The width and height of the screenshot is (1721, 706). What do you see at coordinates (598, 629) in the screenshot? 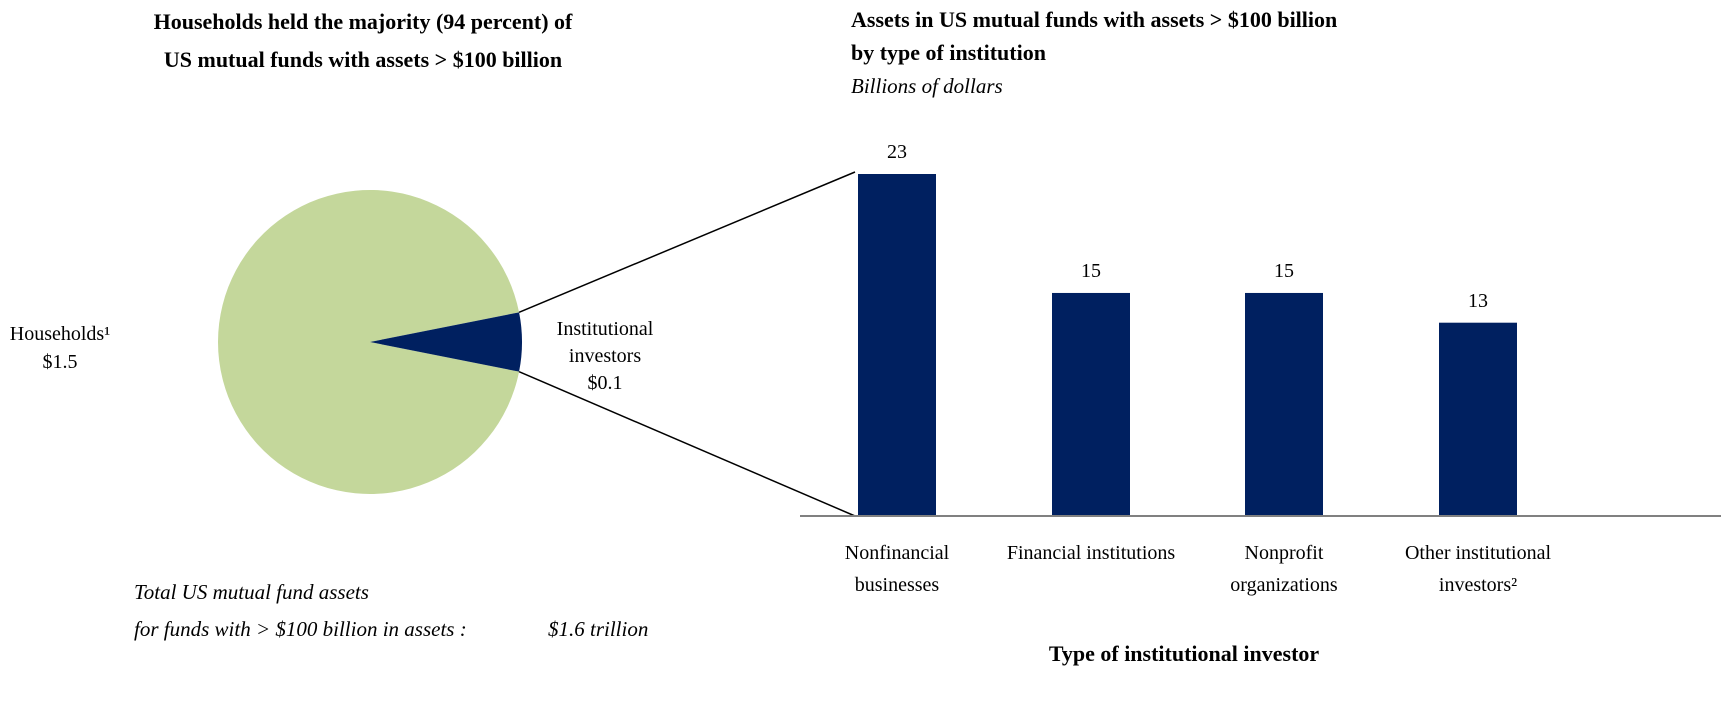
I see `note-value: $1.6 trillion` at bounding box center [598, 629].